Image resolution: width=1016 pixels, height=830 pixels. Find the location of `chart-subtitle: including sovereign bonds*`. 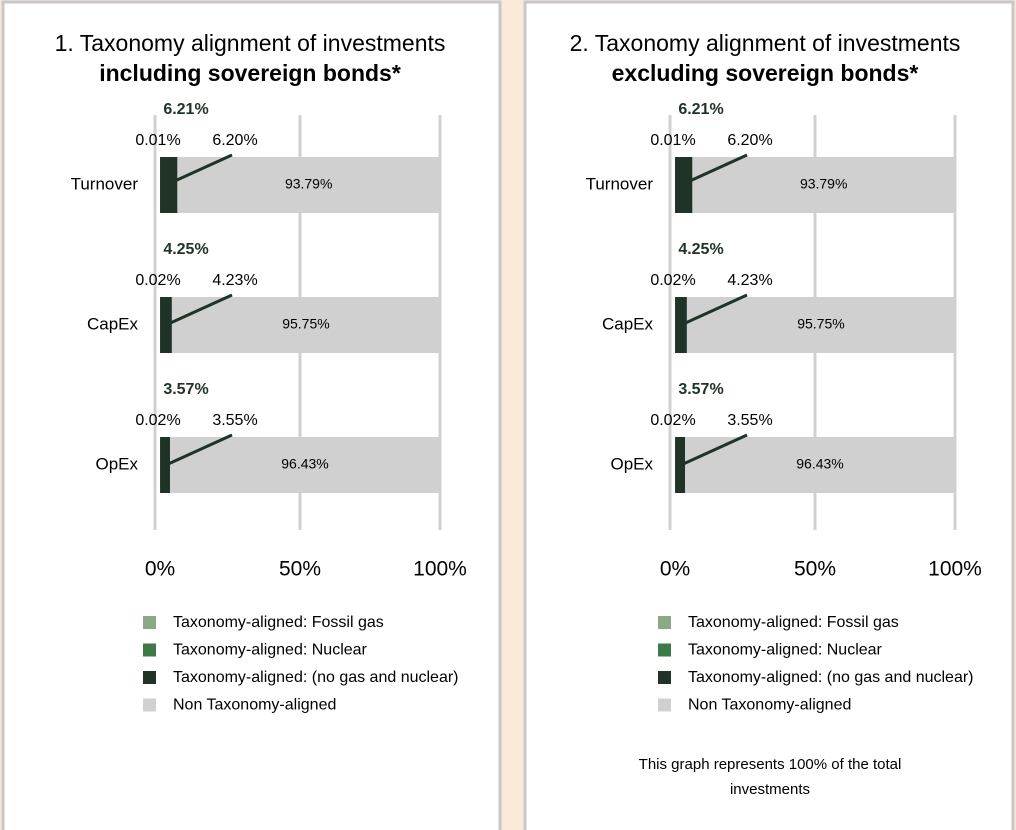

chart-subtitle: including sovereign bonds* is located at coordinates (250, 73).